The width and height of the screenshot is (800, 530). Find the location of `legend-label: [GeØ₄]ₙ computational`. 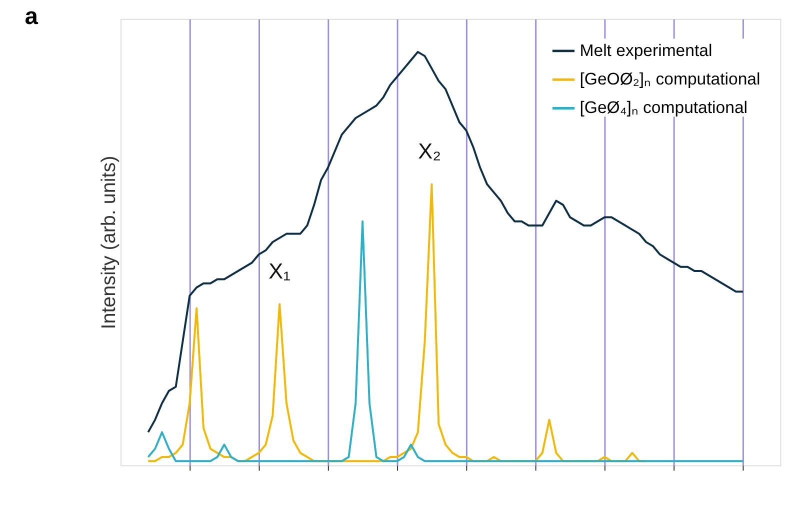

legend-label: [GeØ₄]ₙ computational is located at coordinates (664, 108).